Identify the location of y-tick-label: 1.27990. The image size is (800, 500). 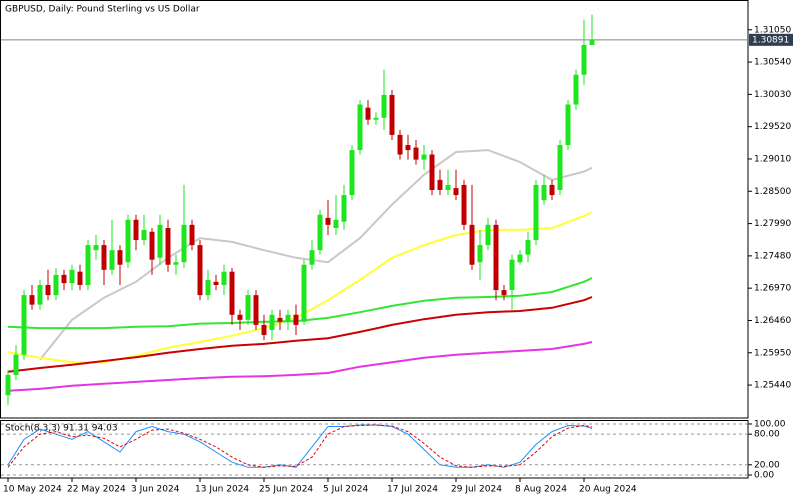
(772, 224).